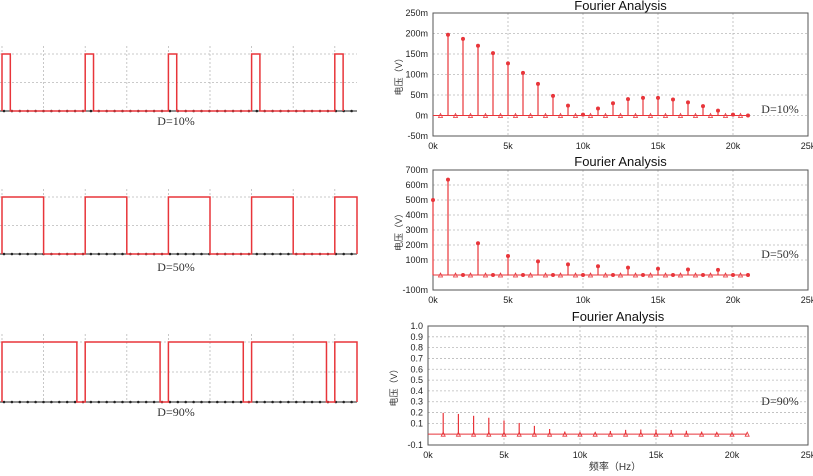  What do you see at coordinates (779, 254) in the screenshot?
I see `chart-annotation: D=50%` at bounding box center [779, 254].